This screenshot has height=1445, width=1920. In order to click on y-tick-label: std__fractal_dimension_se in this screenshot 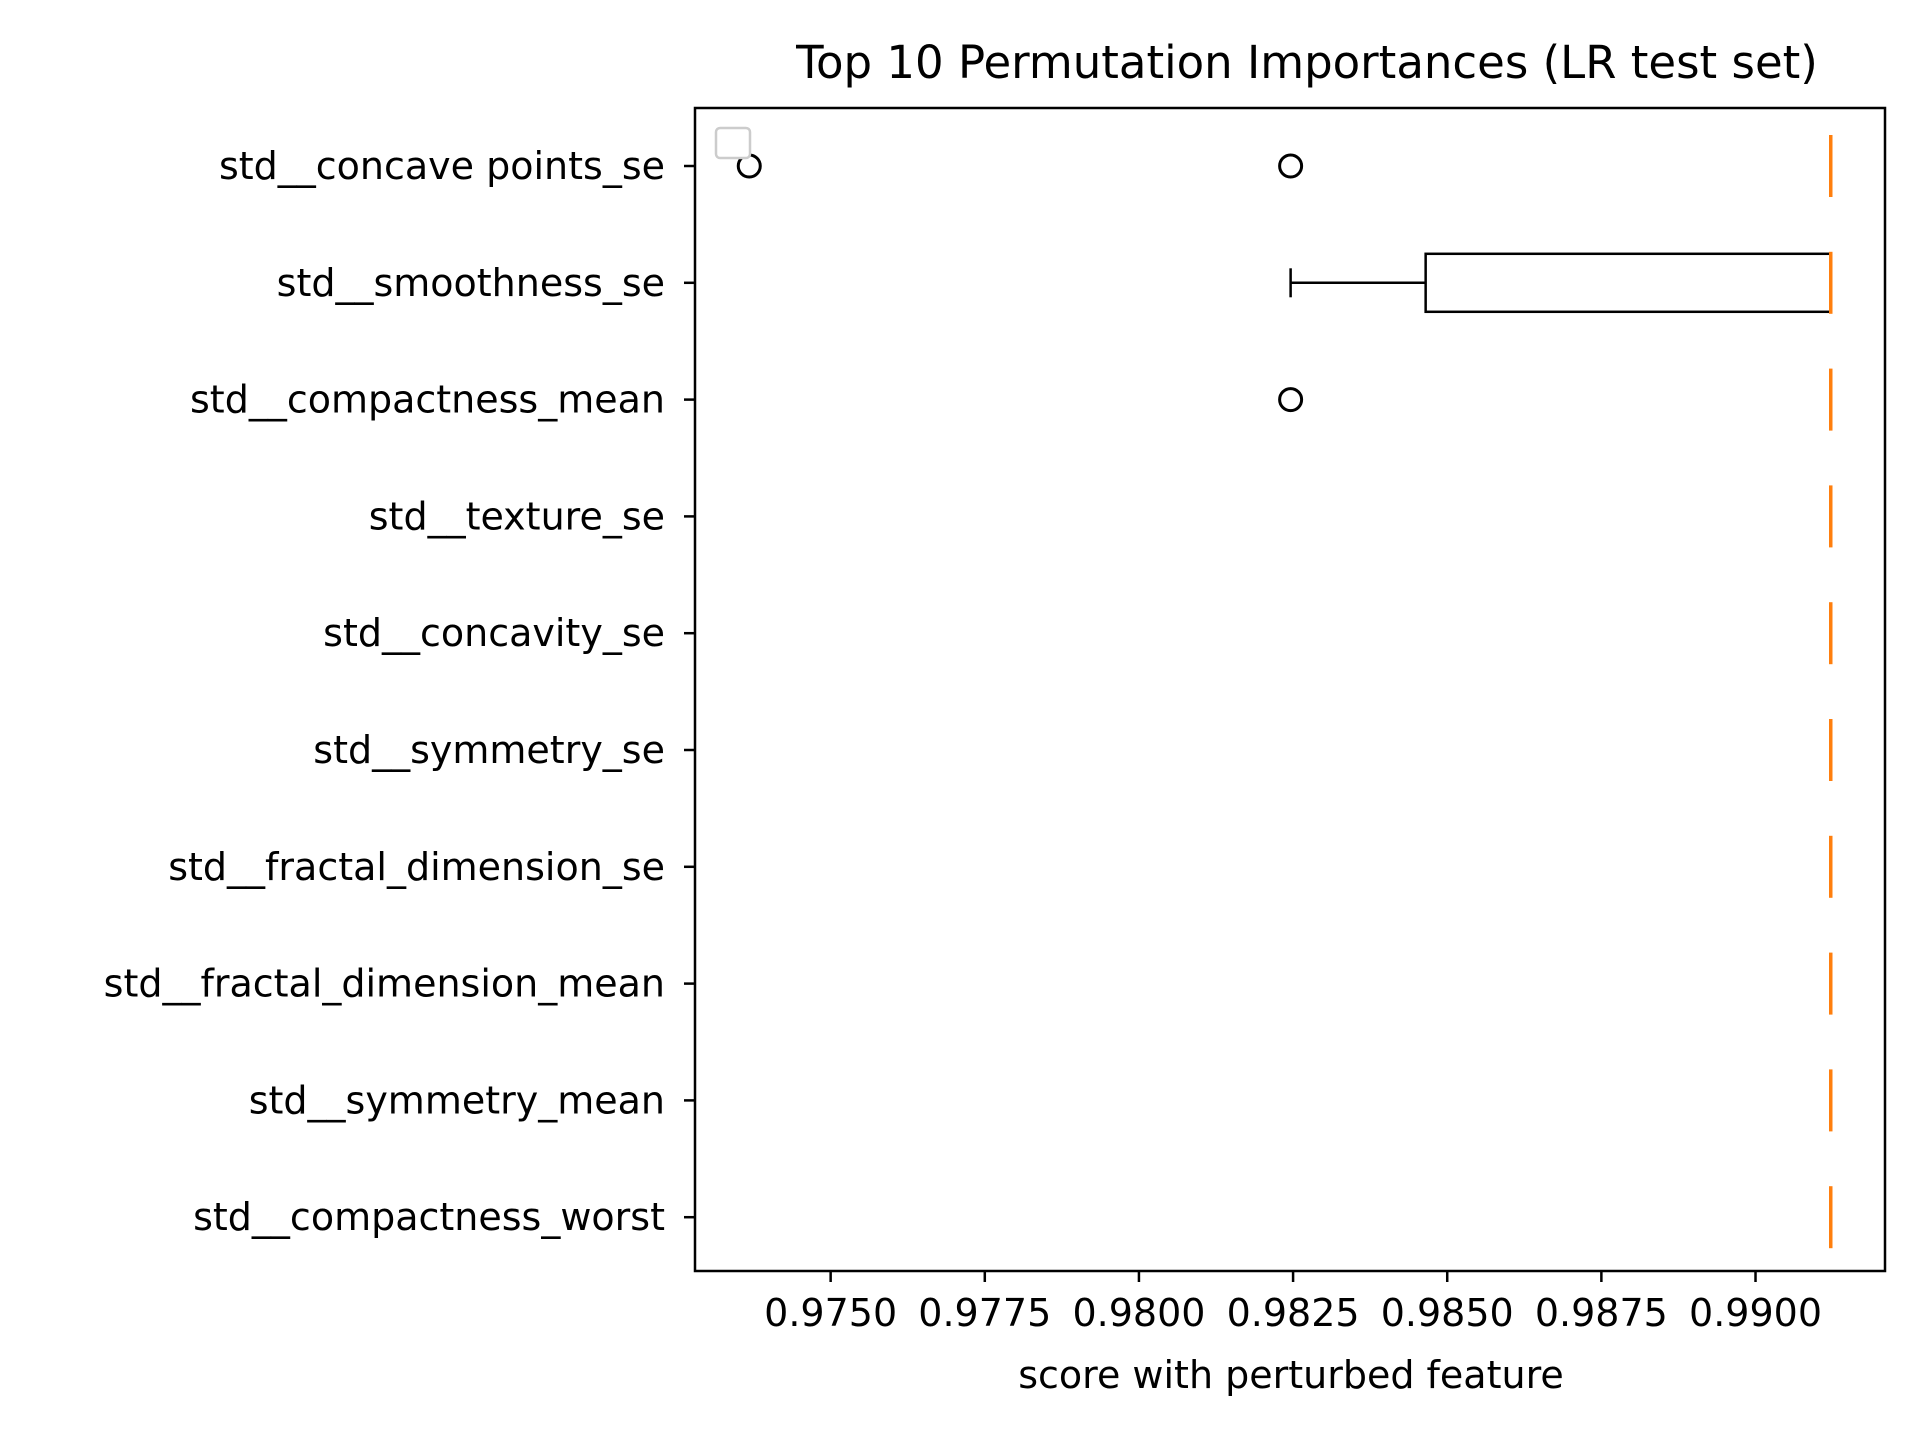, I will do `click(416, 867)`.